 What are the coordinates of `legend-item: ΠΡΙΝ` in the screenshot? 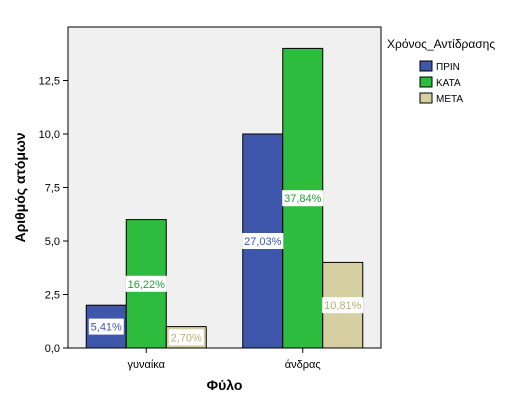 It's located at (439, 66).